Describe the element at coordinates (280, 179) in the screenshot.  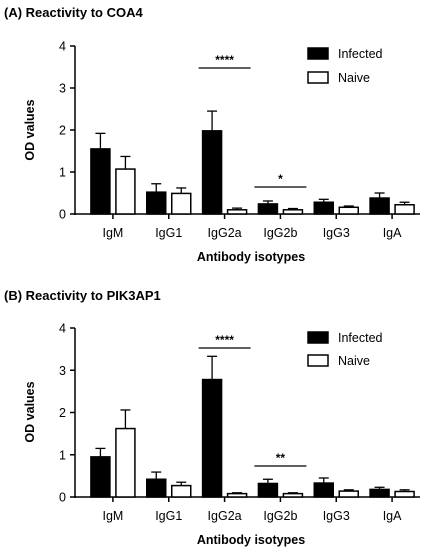
I see `significance-label: *` at that location.